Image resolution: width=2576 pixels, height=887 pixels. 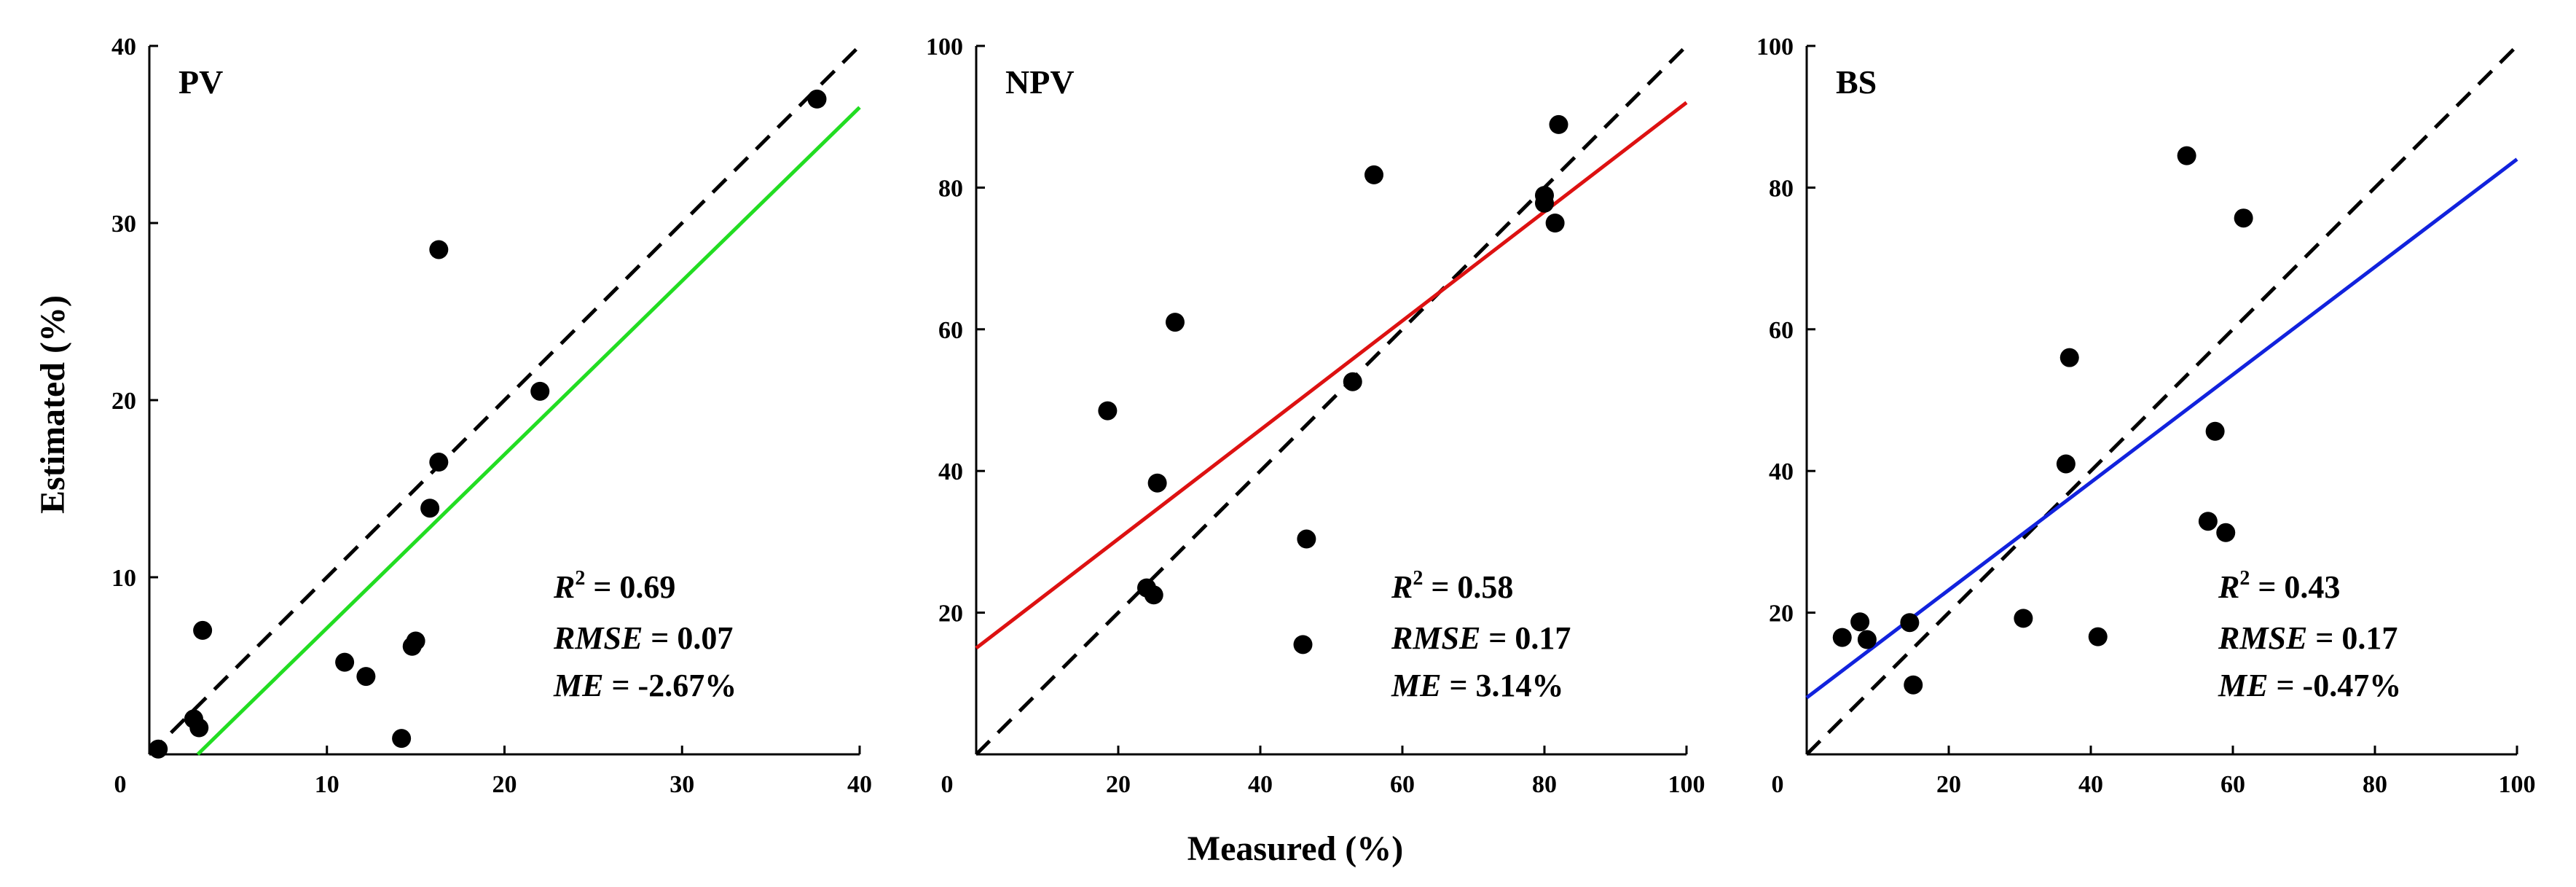 I want to click on shared-y-axis-title: Estimated (%), so click(x=53, y=404).